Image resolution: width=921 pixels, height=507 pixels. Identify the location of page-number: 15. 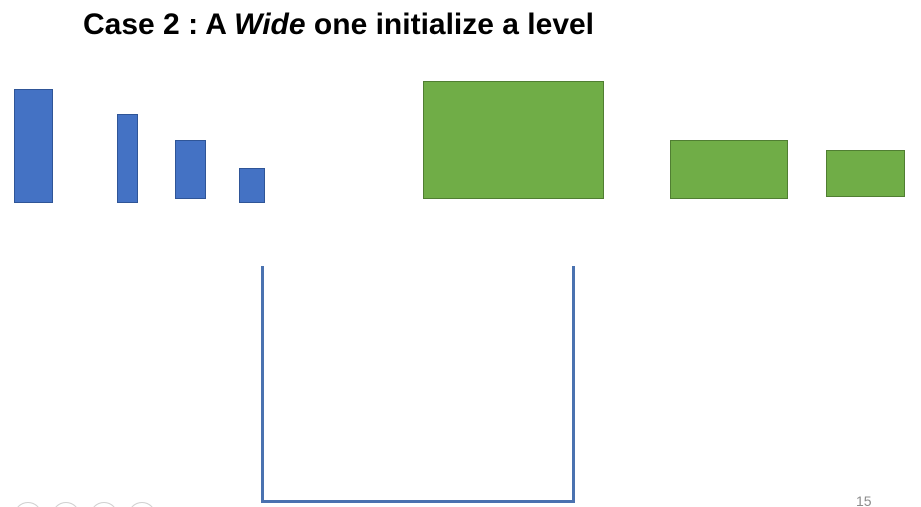
(864, 500).